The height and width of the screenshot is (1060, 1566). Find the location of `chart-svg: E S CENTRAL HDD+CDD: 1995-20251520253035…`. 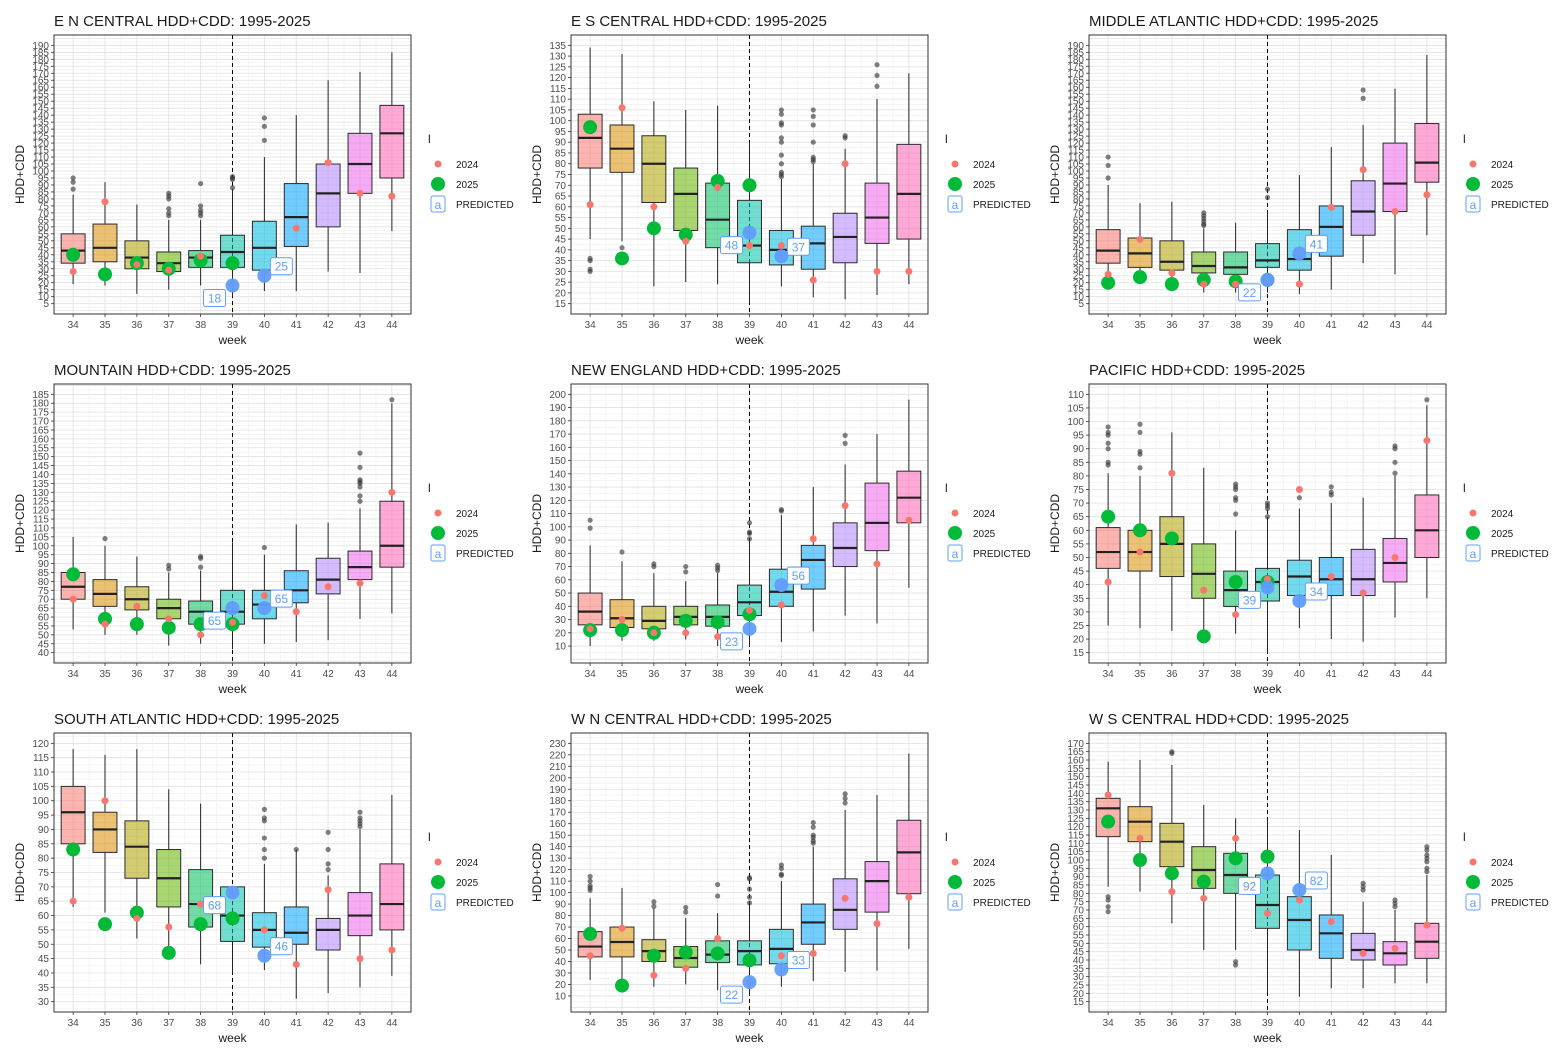

chart-svg: E S CENTRAL HDD+CDD: 1995-20251520253035… is located at coordinates (780, 180).